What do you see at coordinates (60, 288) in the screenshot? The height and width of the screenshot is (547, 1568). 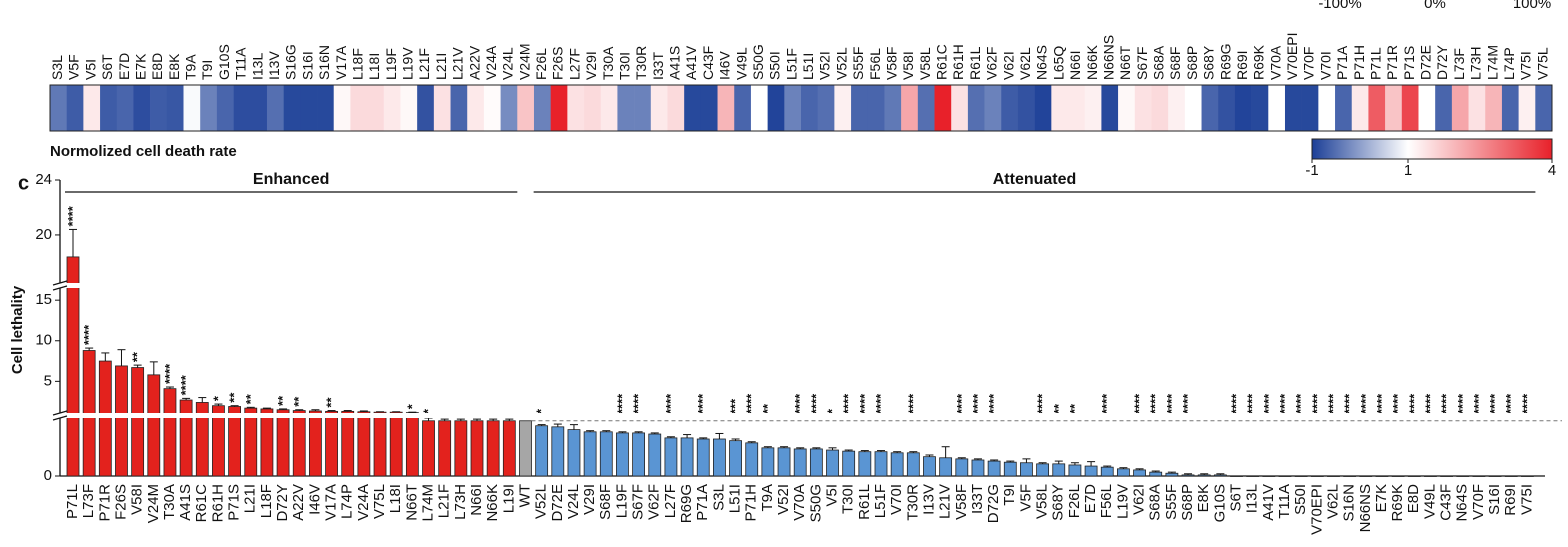 I see `break-mark` at bounding box center [60, 288].